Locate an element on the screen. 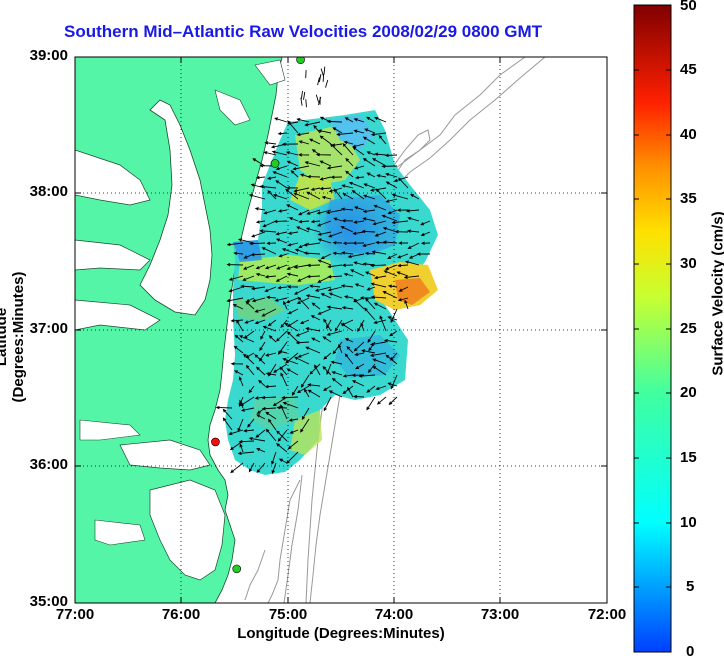 The image size is (724, 660). xtick-label: 77:00 is located at coordinates (75, 614).